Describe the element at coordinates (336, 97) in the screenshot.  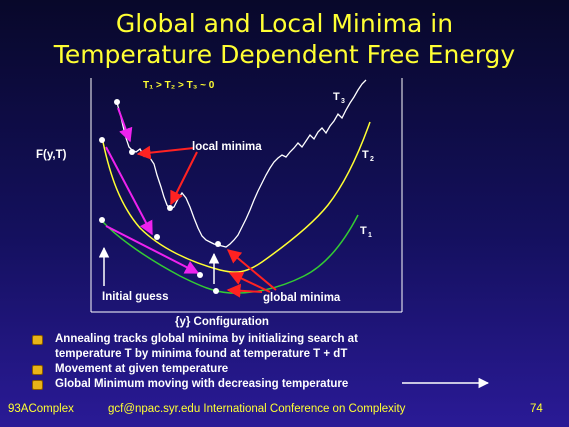
I see `t3-label-main: T` at that location.